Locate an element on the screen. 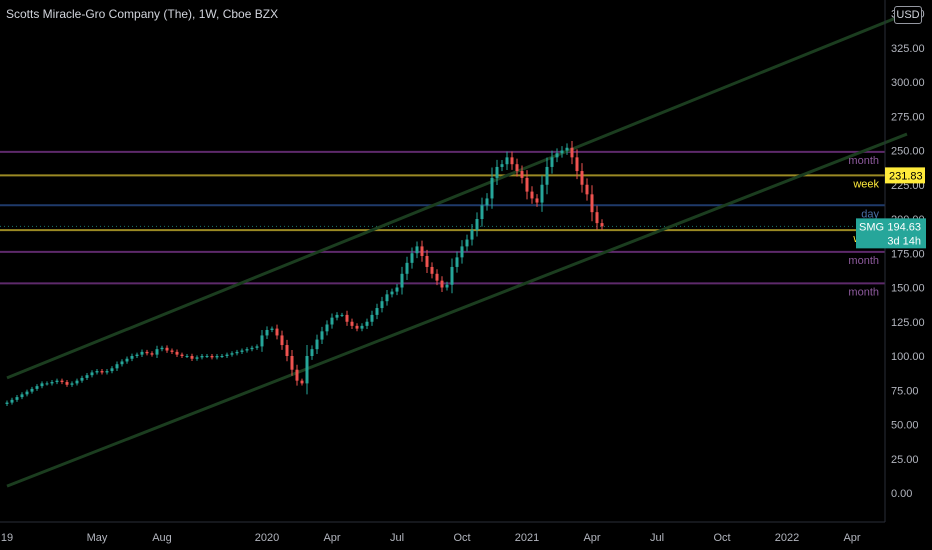 The image size is (932, 550). x-tick-label: Jul is located at coordinates (657, 538).